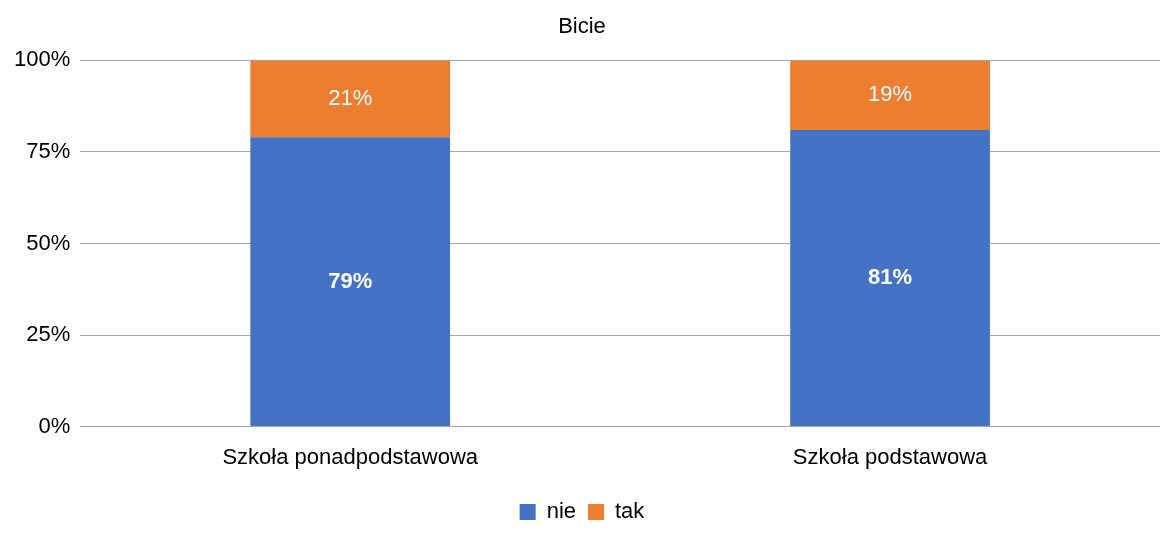  I want to click on y-tick-label: 100%, so click(42, 59).